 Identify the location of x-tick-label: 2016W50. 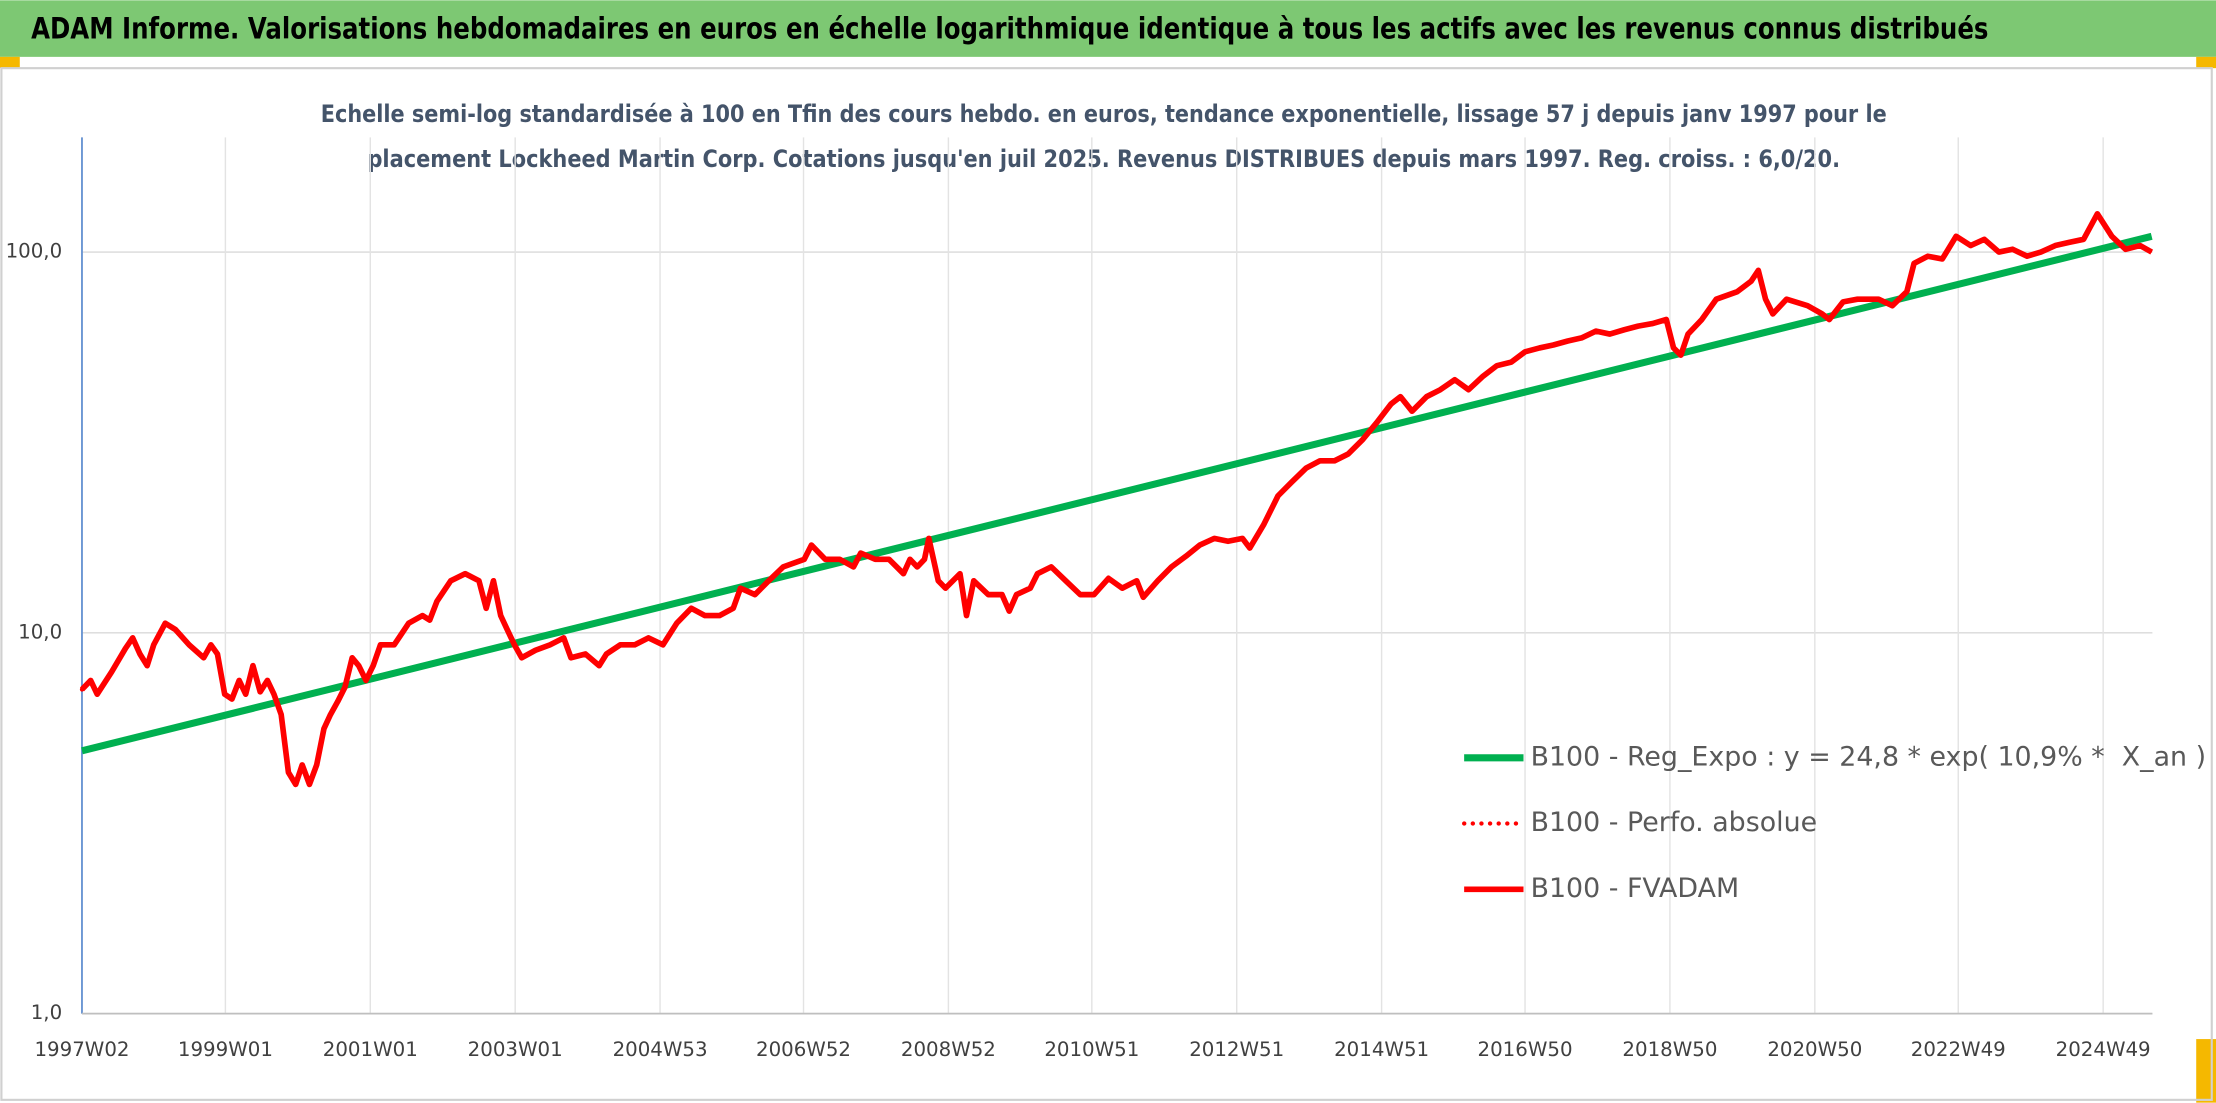
(1525, 1049).